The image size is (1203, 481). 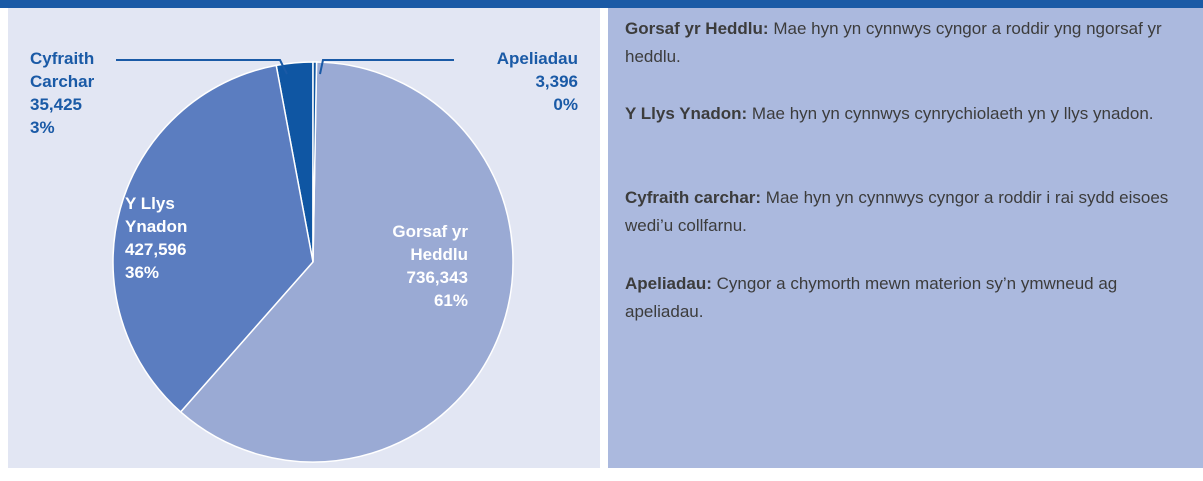 I want to click on definition-term: Y Llys Ynadon:, so click(x=686, y=113).